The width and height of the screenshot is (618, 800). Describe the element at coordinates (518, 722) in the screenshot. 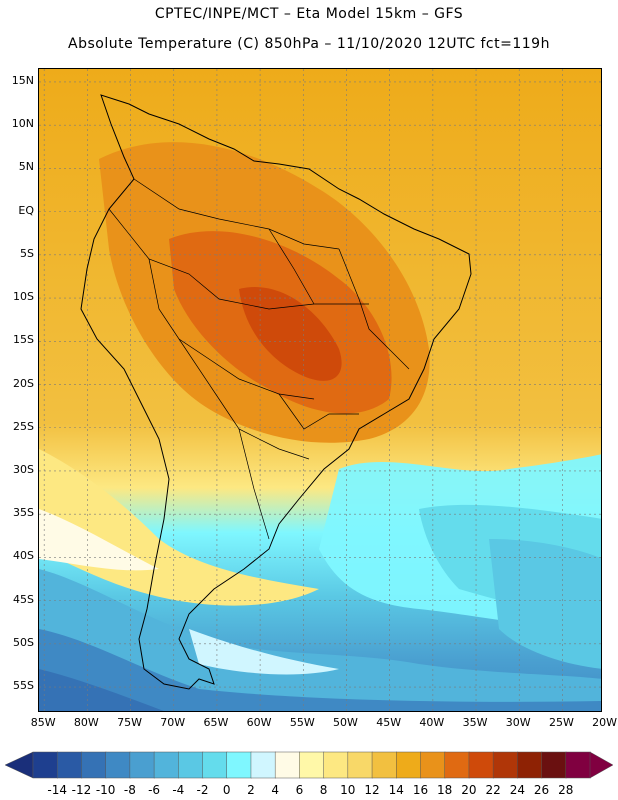

I see `lon-tick-label: 30W` at that location.